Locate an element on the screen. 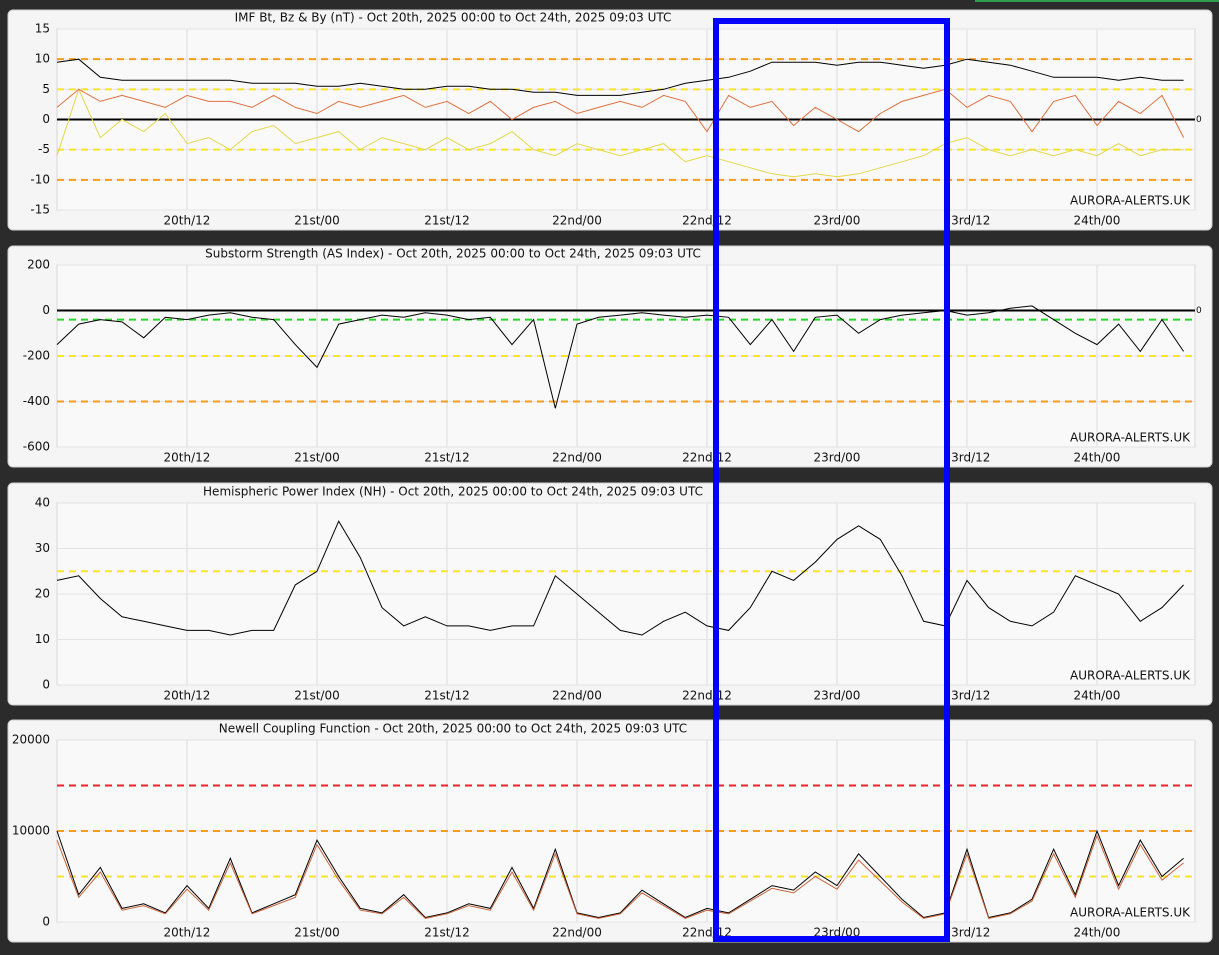 The height and width of the screenshot is (955, 1219). y-tick-label: 15 is located at coordinates (42, 29).